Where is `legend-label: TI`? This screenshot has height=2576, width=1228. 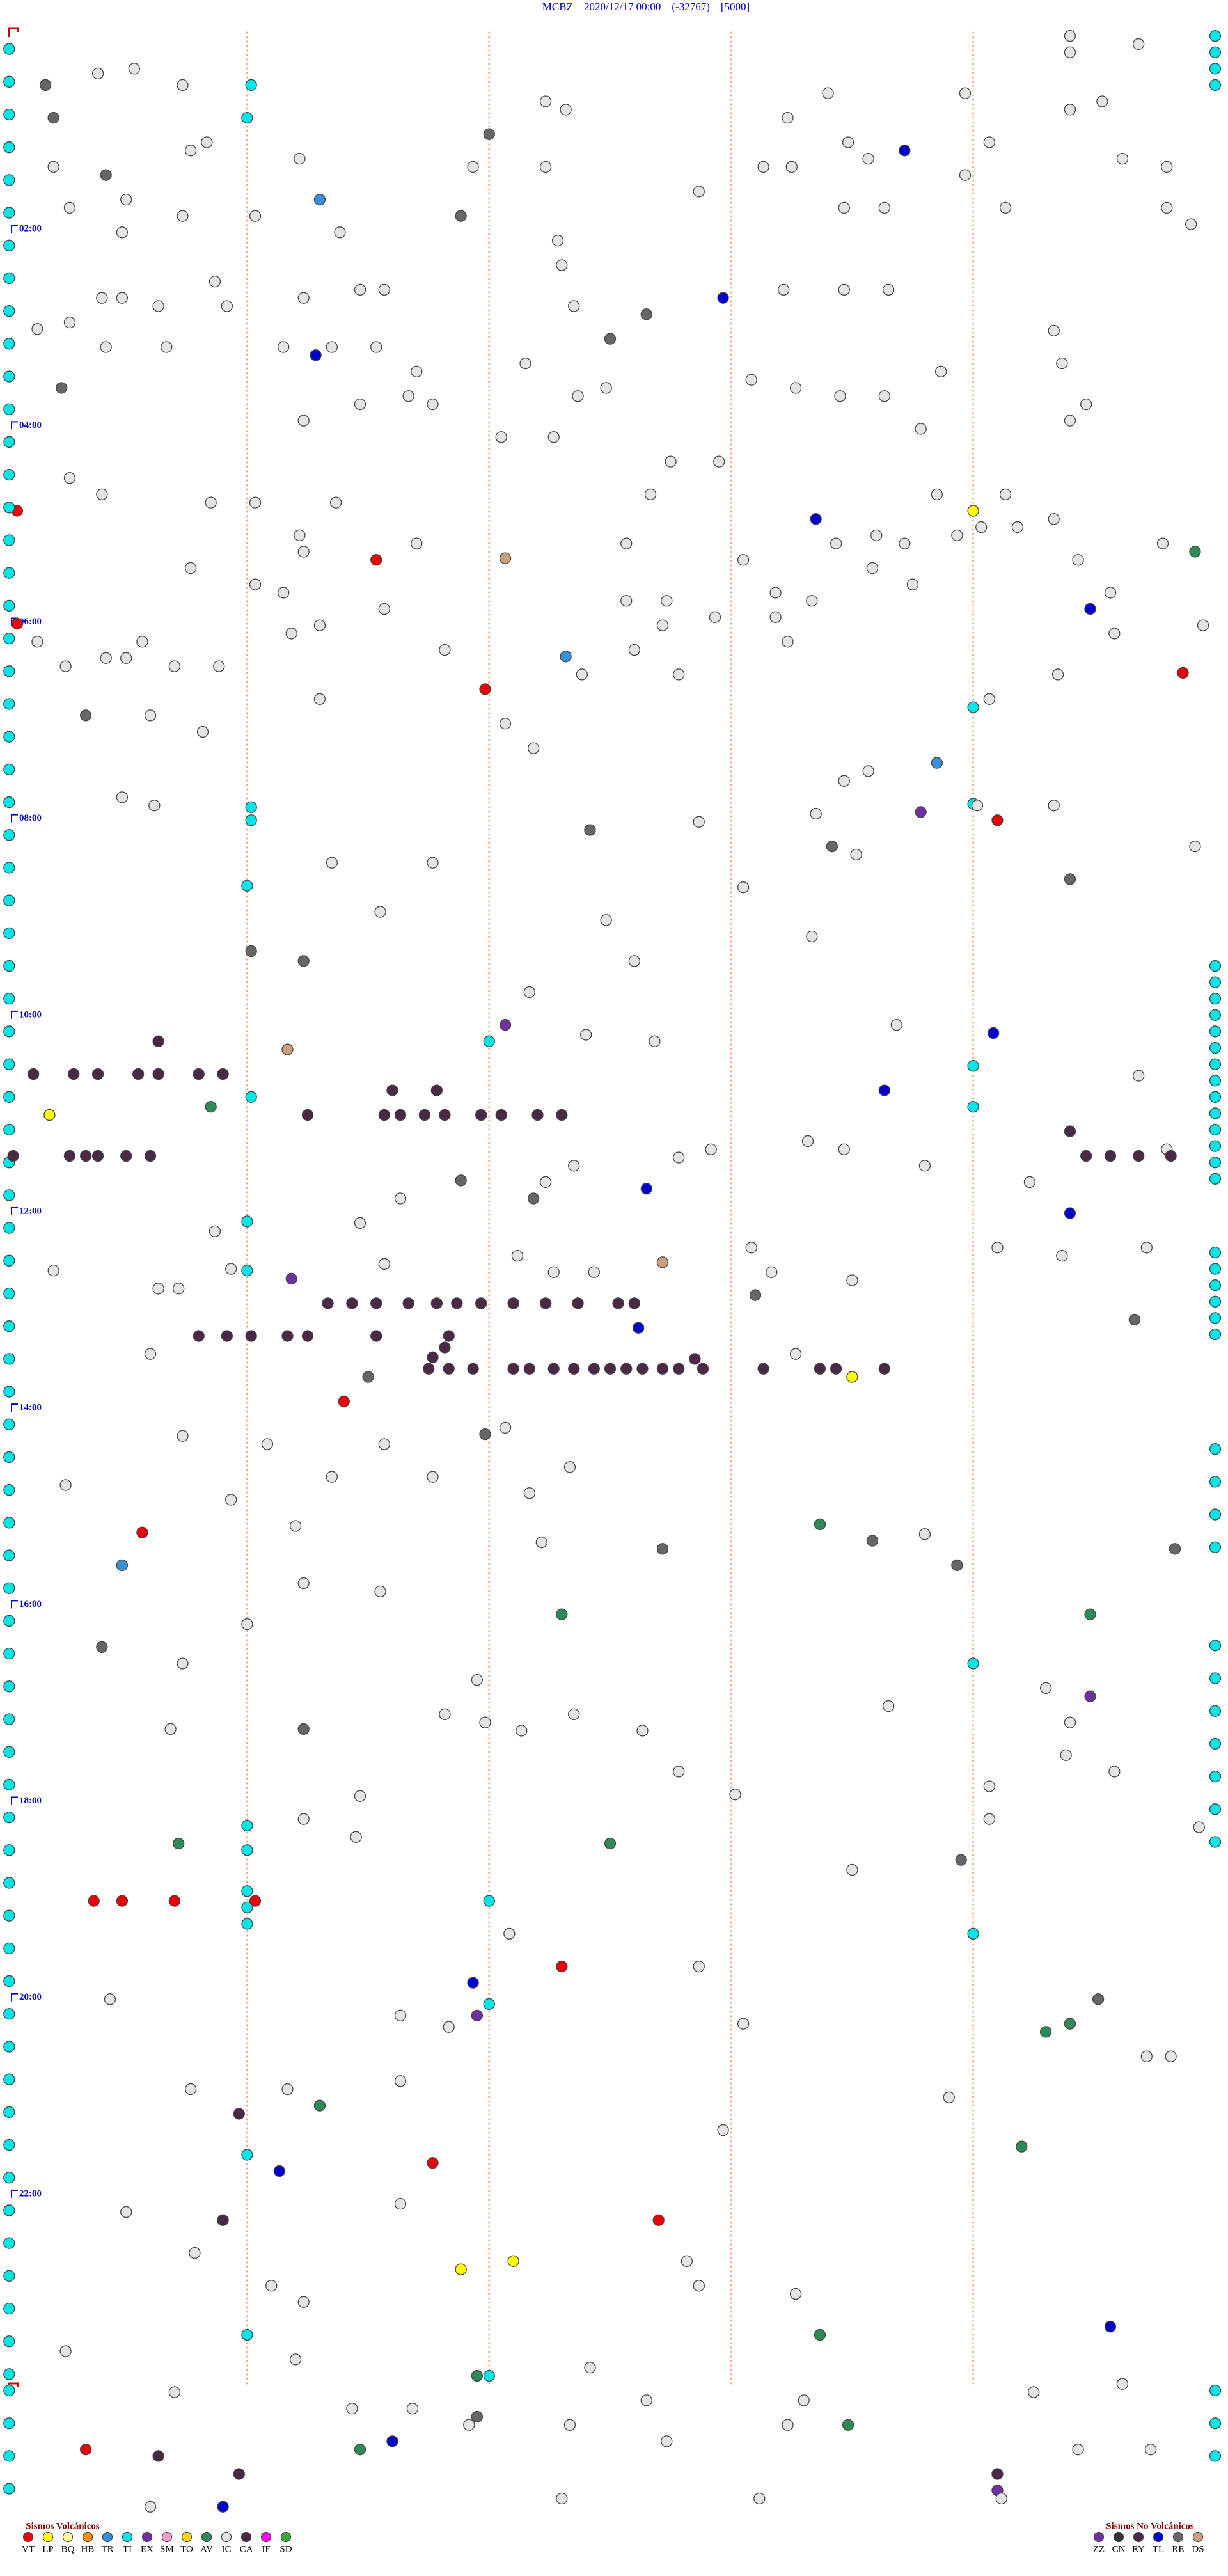 legend-label: TI is located at coordinates (127, 2549).